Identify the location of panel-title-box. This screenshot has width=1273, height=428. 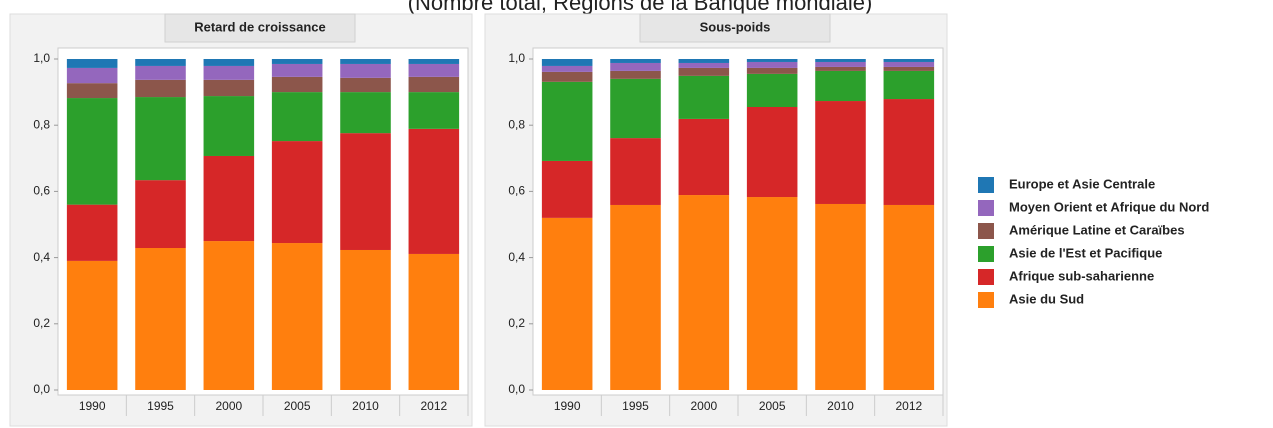
(735, 28).